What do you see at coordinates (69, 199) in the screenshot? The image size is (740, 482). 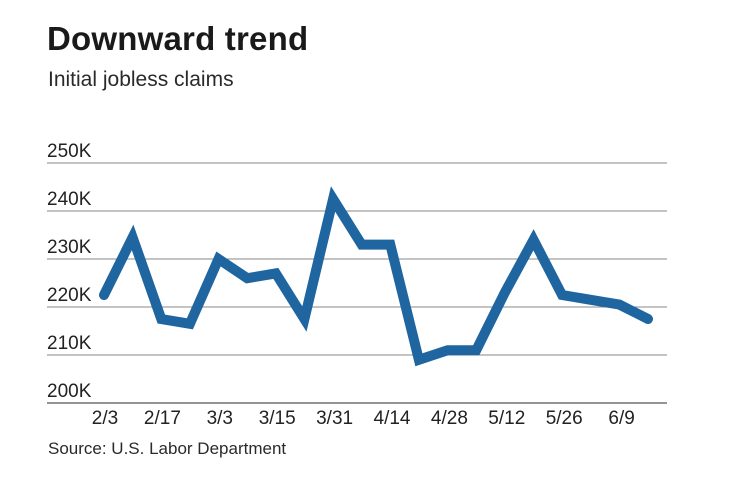 I see `y-tick-label: 240K` at bounding box center [69, 199].